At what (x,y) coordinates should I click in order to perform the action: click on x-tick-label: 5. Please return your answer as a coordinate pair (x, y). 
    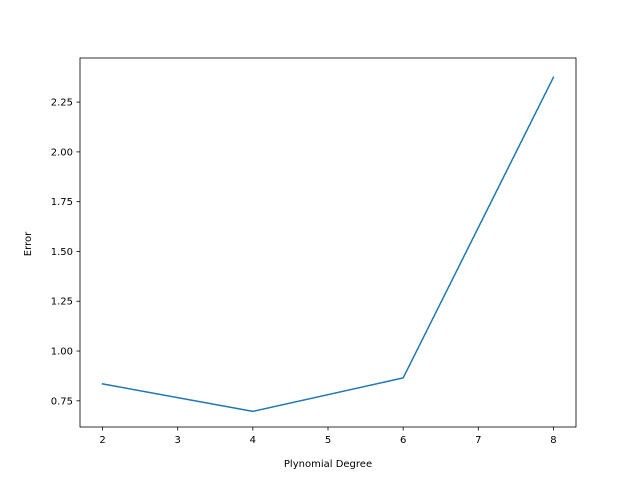
    Looking at the image, I should click on (328, 440).